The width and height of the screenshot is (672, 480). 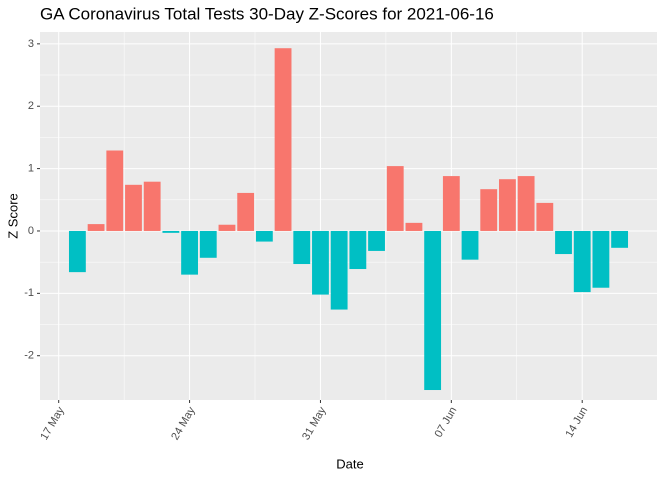 I want to click on x-tick-label: 17 May, so click(x=52, y=424).